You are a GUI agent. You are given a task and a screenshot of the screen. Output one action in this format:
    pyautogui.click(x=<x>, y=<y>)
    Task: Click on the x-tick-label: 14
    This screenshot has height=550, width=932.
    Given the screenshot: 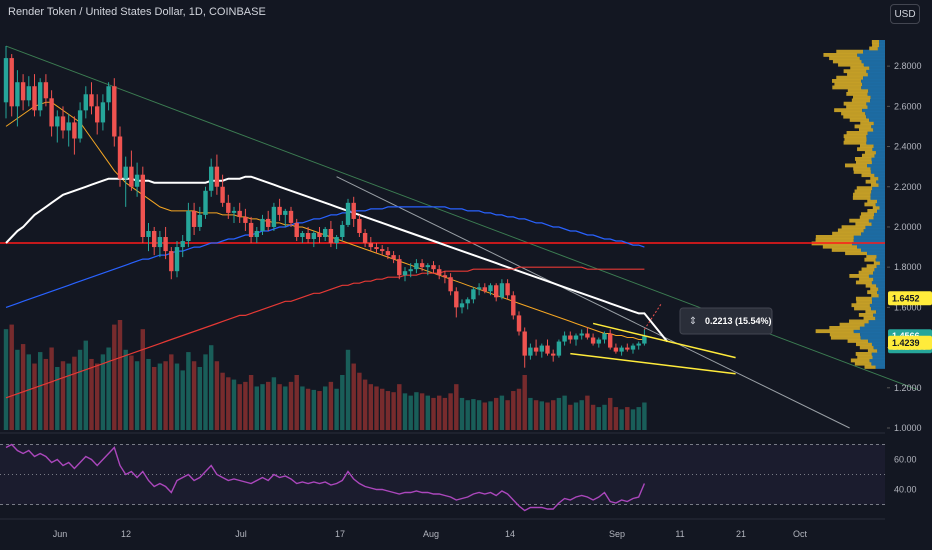 What is the action you would take?
    pyautogui.click(x=510, y=534)
    